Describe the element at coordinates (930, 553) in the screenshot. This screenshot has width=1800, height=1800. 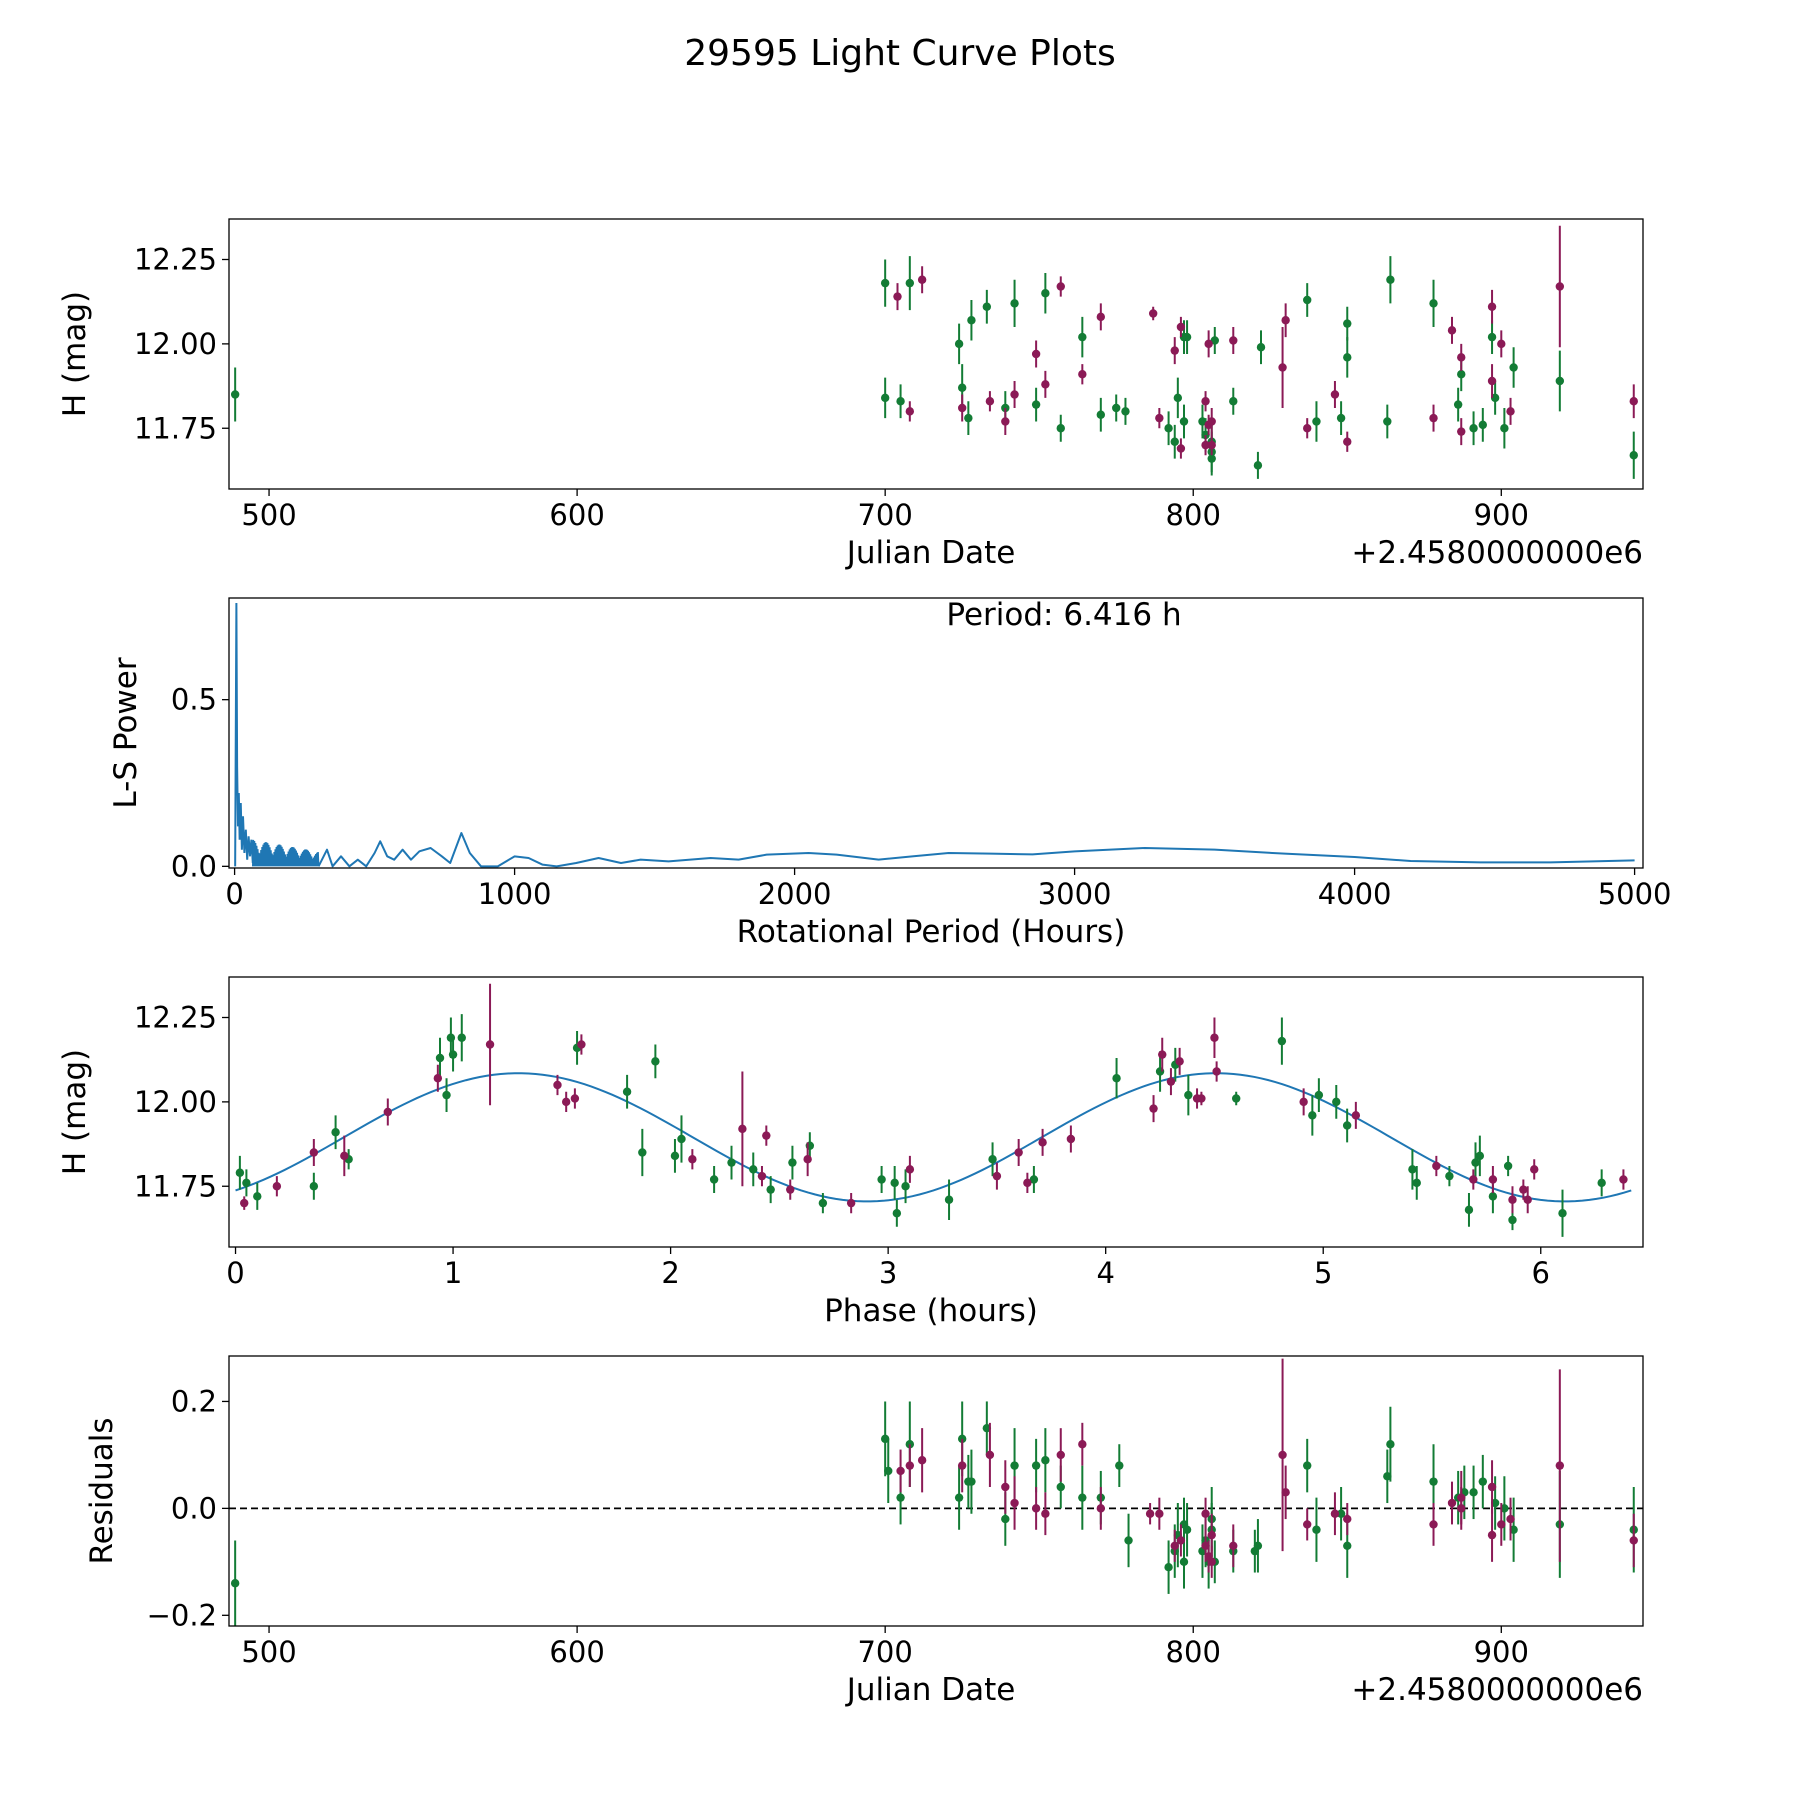
I see `x-axis-label: Julian Date` at that location.